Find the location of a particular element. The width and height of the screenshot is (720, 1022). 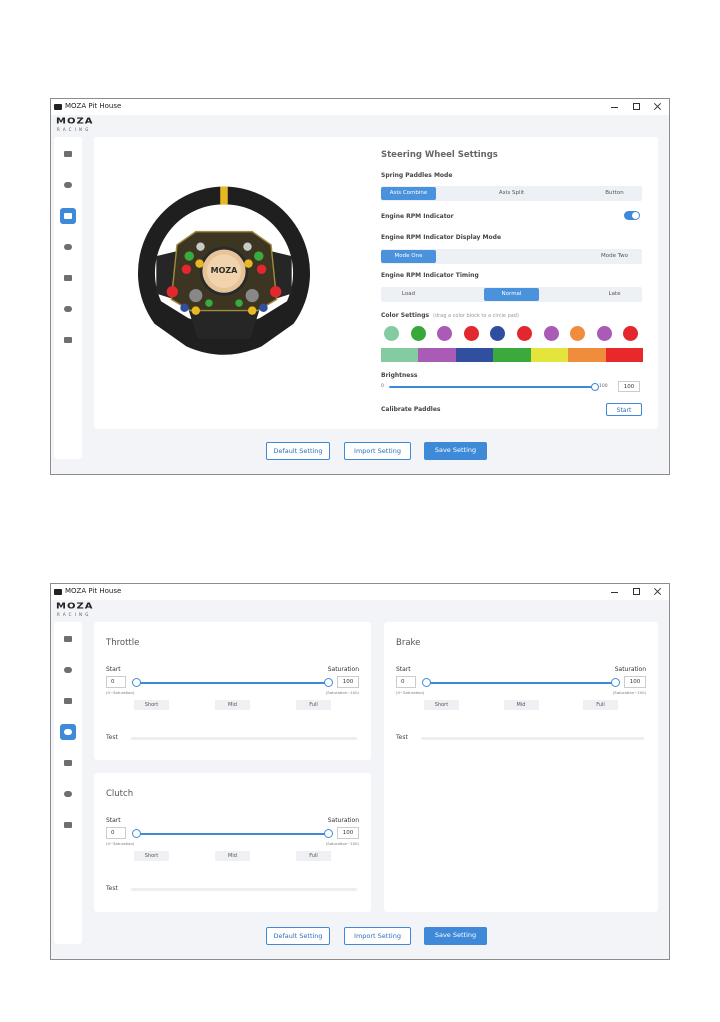

segment-option: Mode Two is located at coordinates (614, 255).